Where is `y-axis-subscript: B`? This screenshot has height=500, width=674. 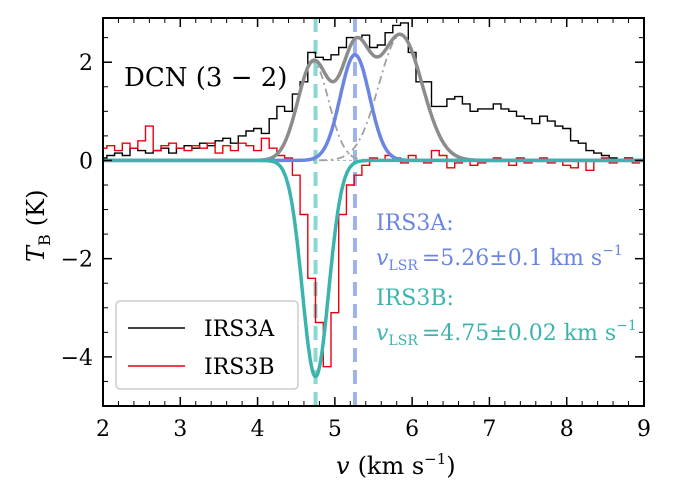
y-axis-subscript: B is located at coordinates (44, 240).